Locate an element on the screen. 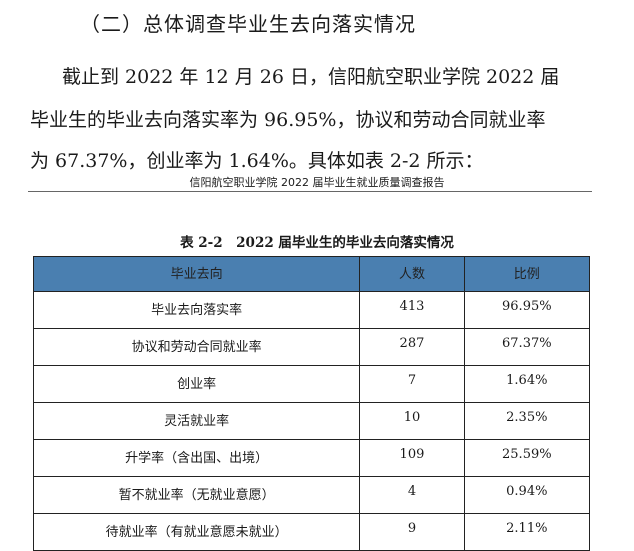 The height and width of the screenshot is (551, 634). table-caption: 表 2-2 2022 届毕业生的毕业去向落实情况 is located at coordinates (317, 243).